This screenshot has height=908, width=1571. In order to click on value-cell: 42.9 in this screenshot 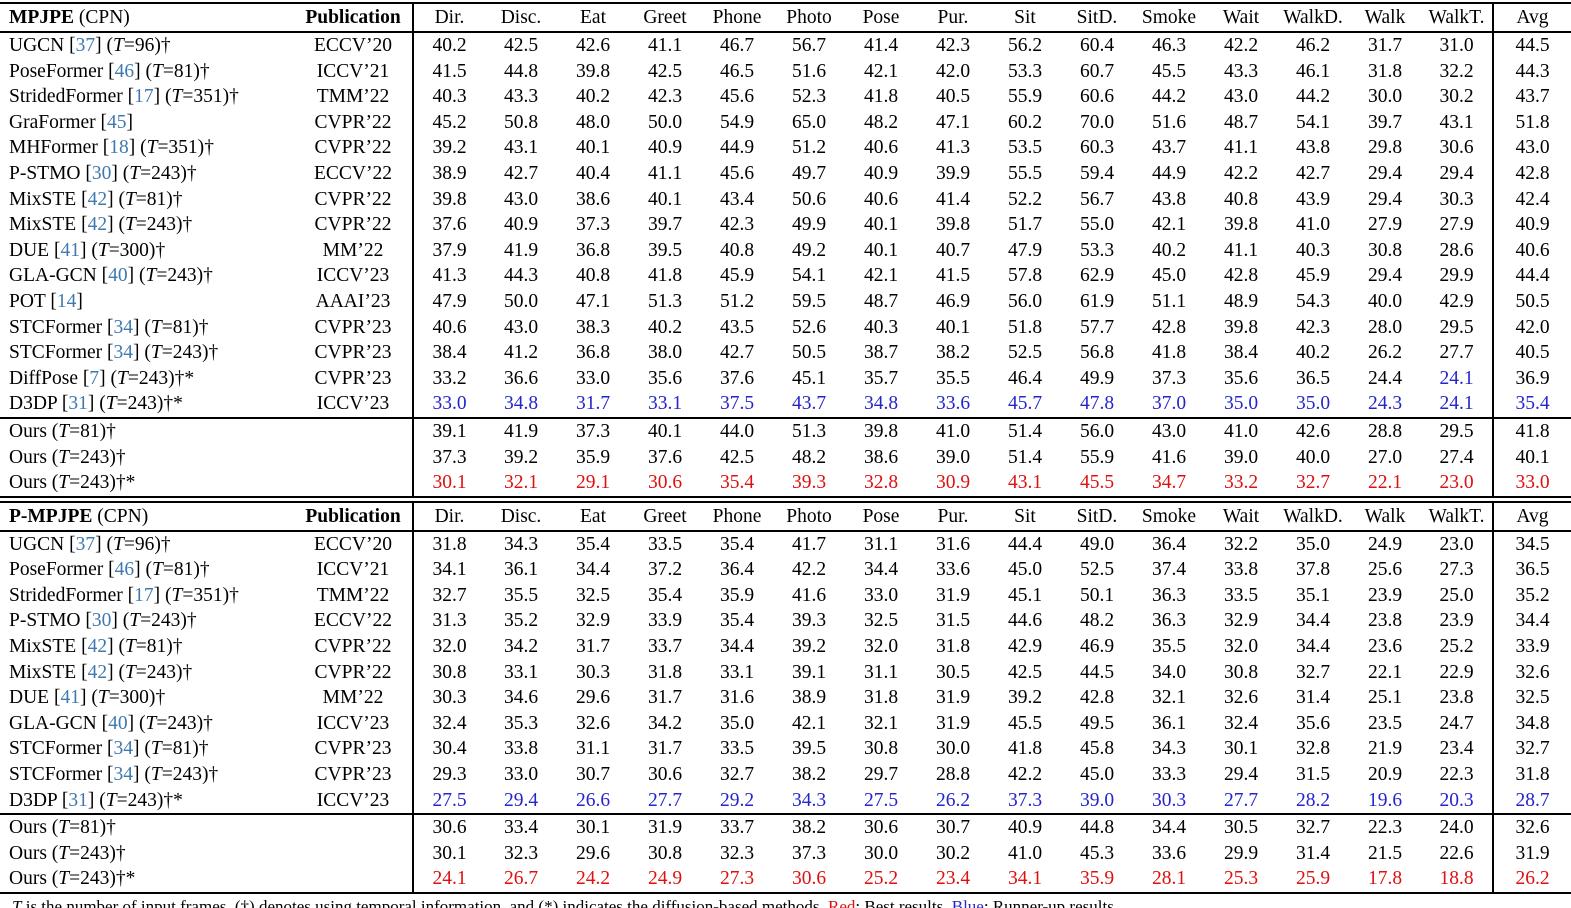, I will do `click(1456, 301)`.